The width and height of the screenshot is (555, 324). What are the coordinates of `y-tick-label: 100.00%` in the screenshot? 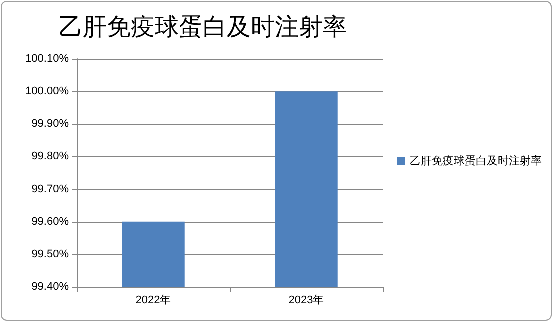 It's located at (48, 92).